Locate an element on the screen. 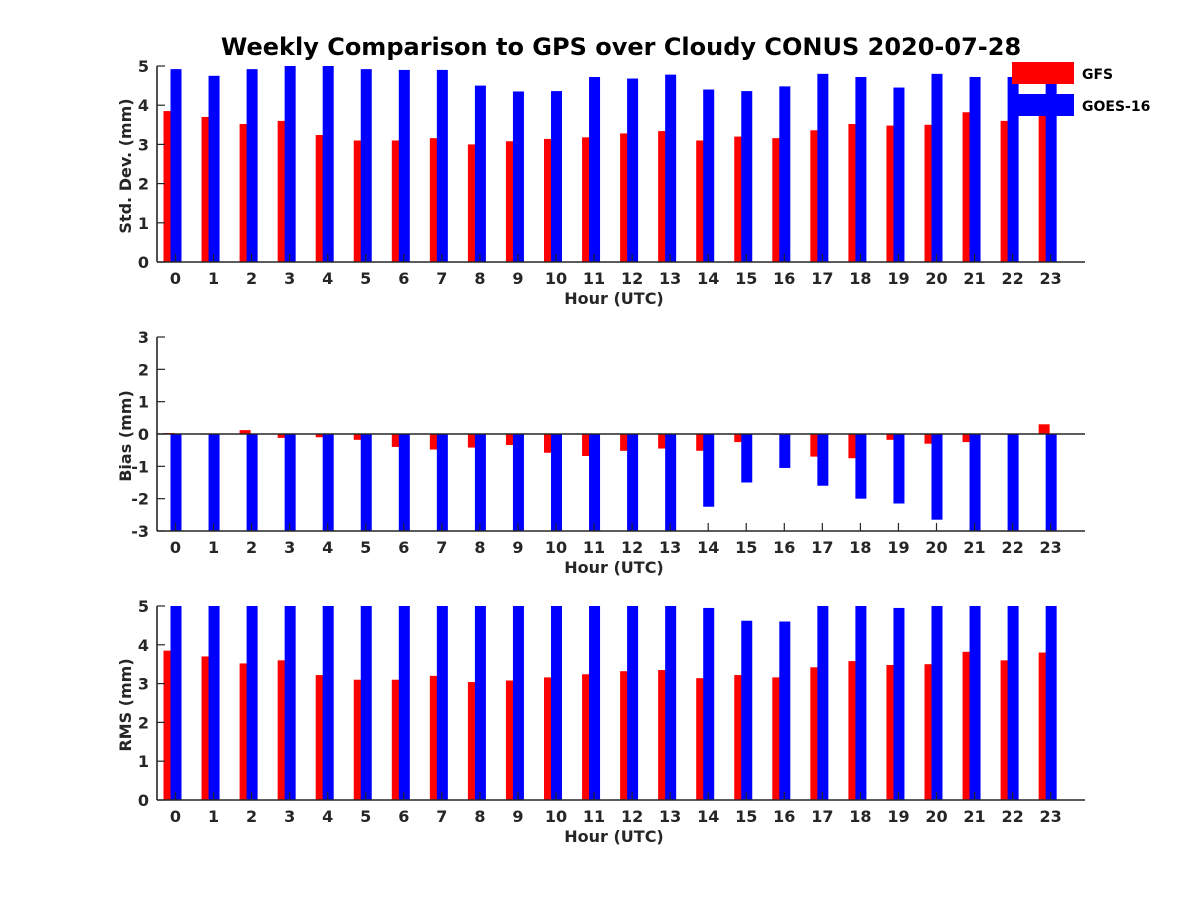 This screenshot has height=900, width=1200. bias-ytick-label: -2 is located at coordinates (140, 499).